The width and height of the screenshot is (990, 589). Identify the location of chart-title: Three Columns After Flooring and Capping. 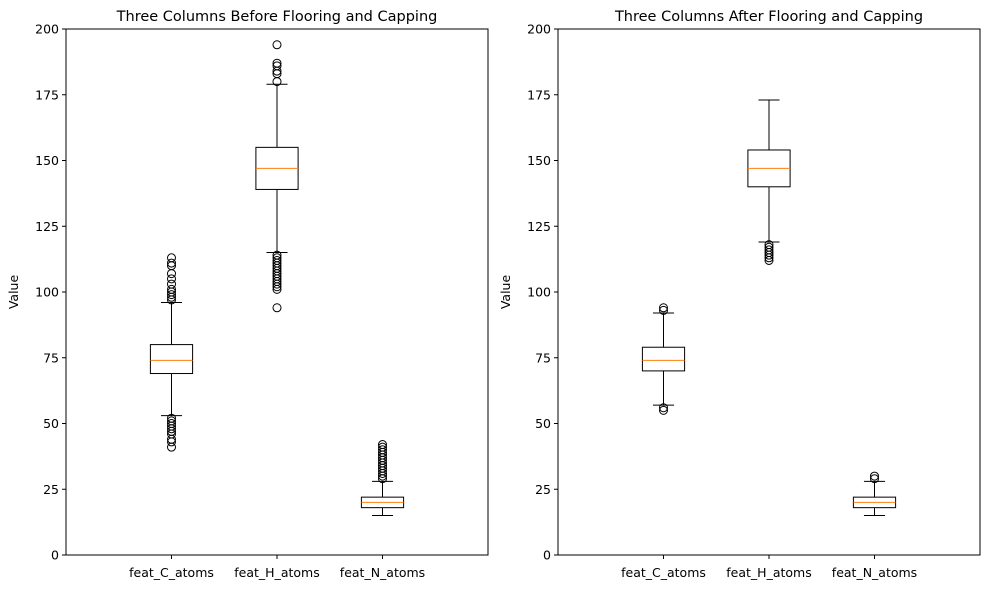
(768, 17).